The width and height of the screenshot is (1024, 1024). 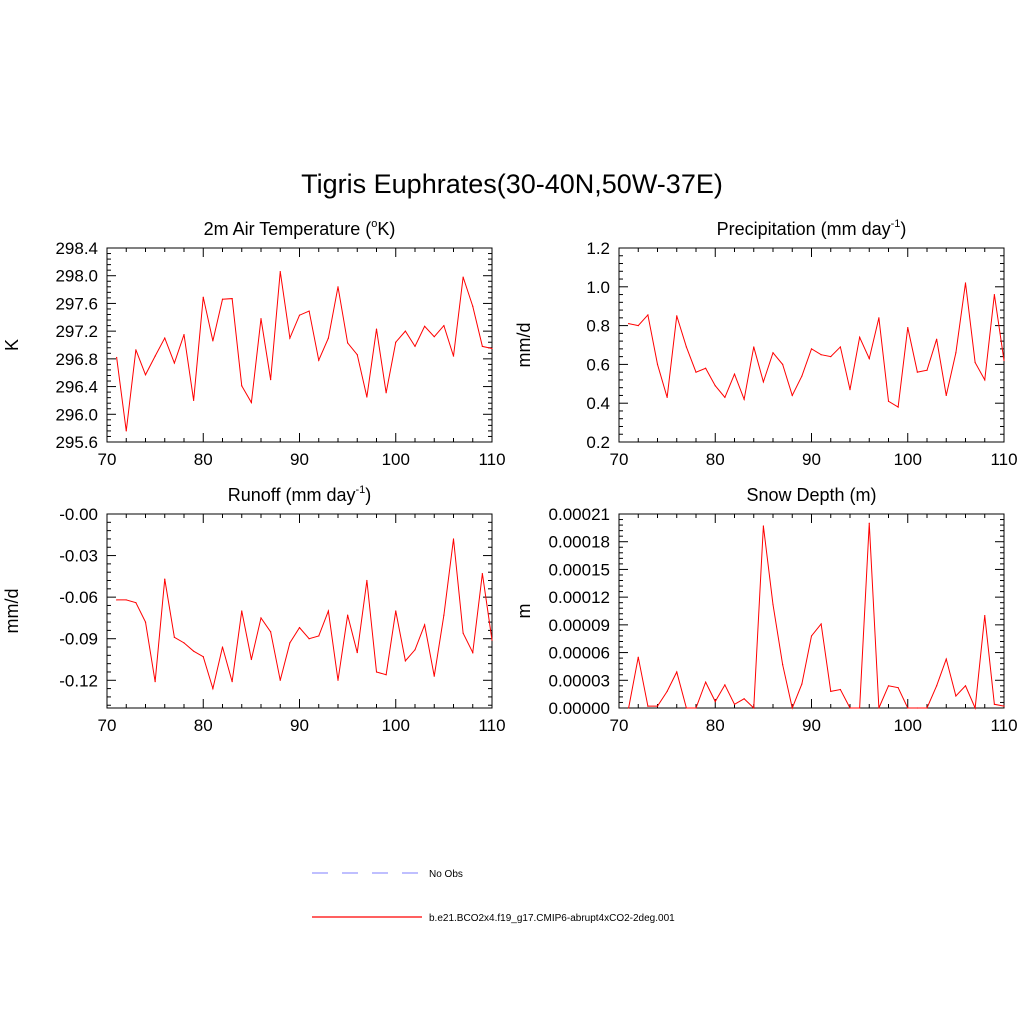 I want to click on y-tick-label: 0.00018, so click(x=579, y=542).